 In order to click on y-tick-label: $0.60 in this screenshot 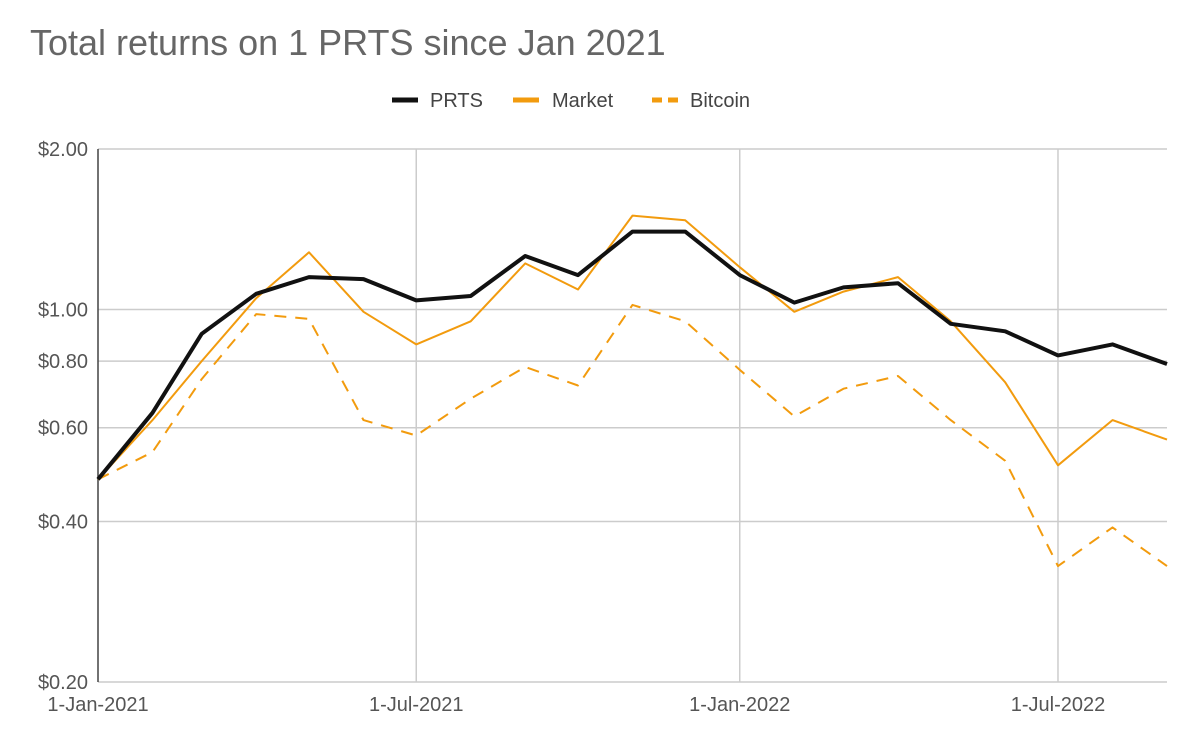, I will do `click(63, 429)`.